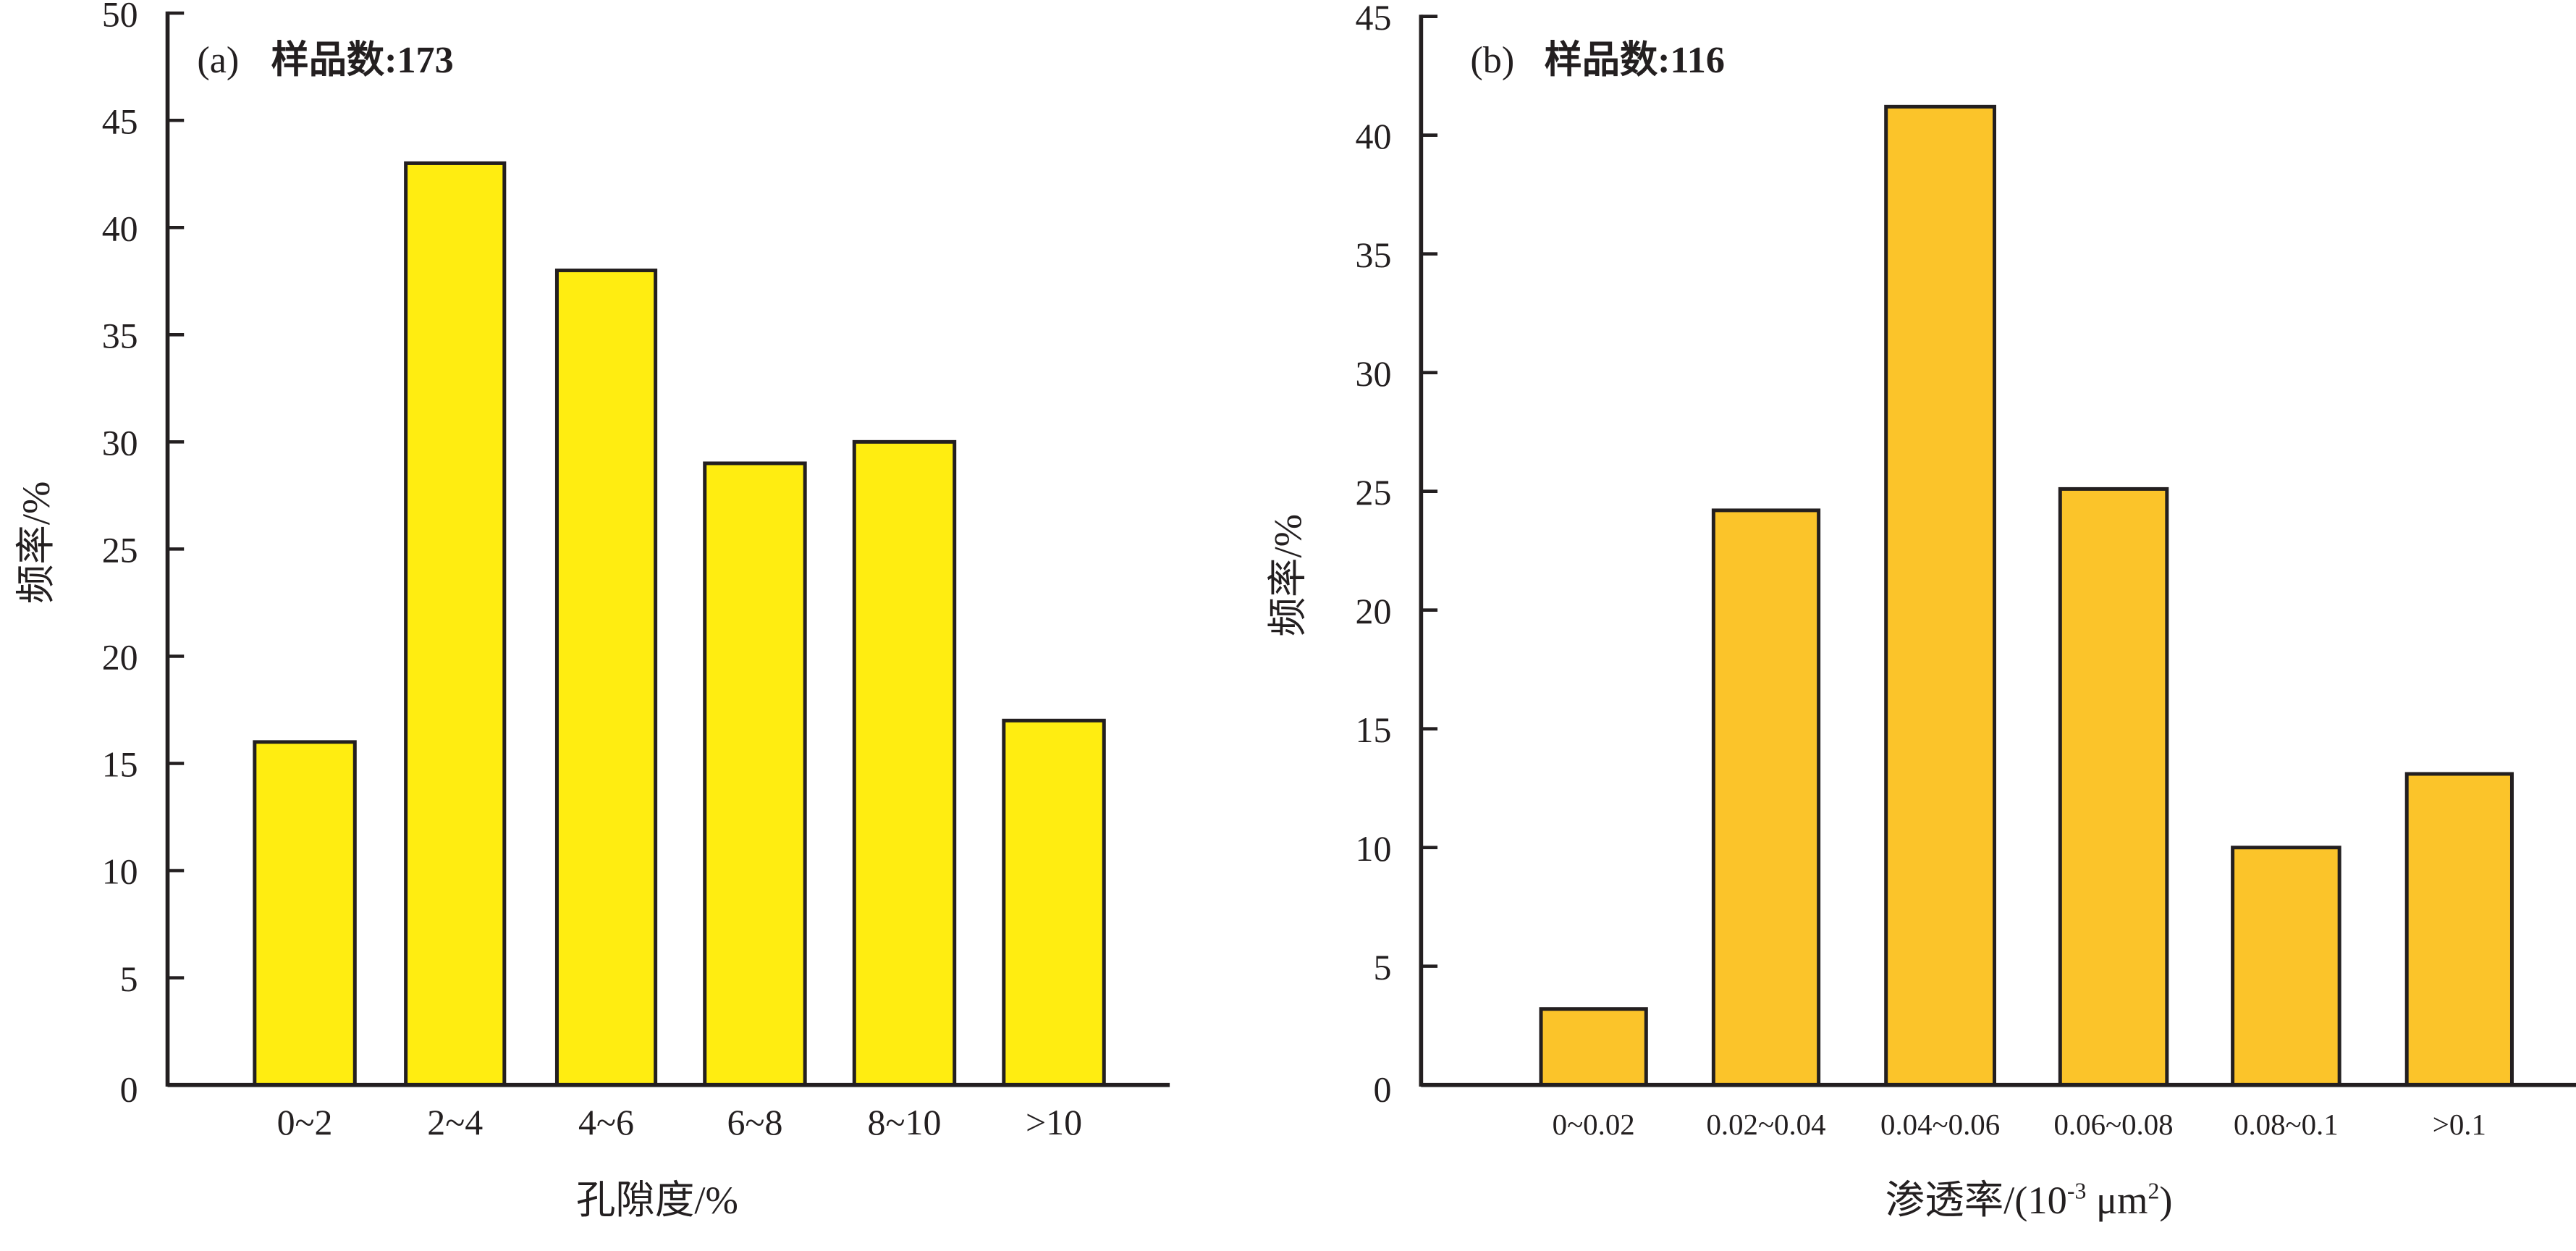 The image size is (2576, 1251). Describe the element at coordinates (2117, 1200) in the screenshot. I see `x-axis-title-b-unit: μm` at that location.